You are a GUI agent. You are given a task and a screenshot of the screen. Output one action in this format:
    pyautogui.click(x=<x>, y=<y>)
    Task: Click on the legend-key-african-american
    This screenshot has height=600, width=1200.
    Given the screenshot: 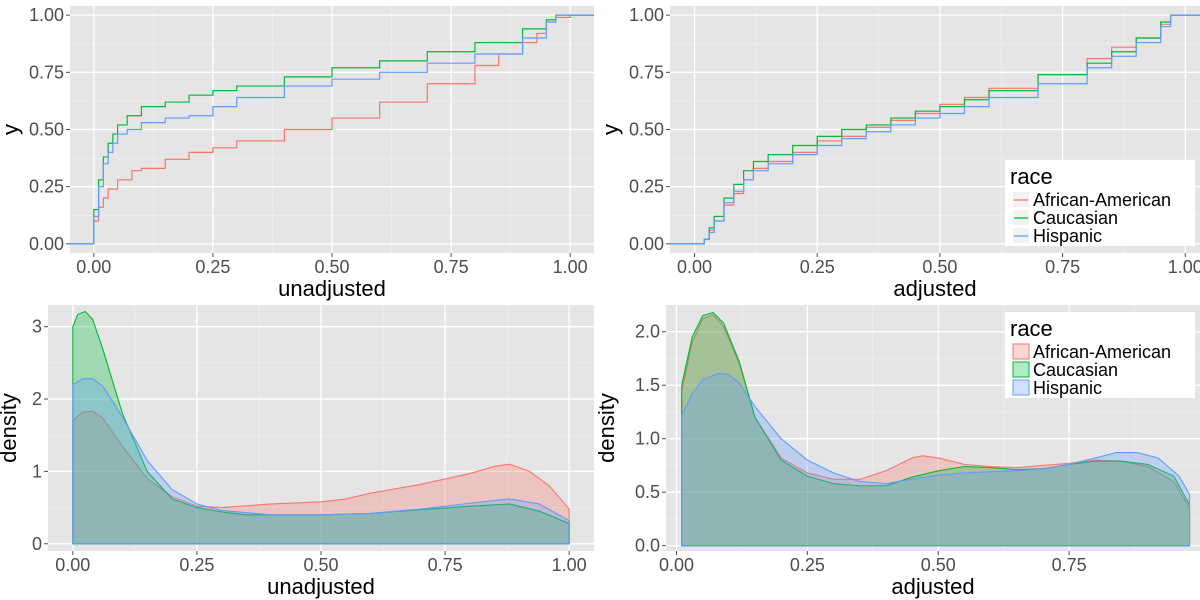 What is the action you would take?
    pyautogui.click(x=1021, y=351)
    